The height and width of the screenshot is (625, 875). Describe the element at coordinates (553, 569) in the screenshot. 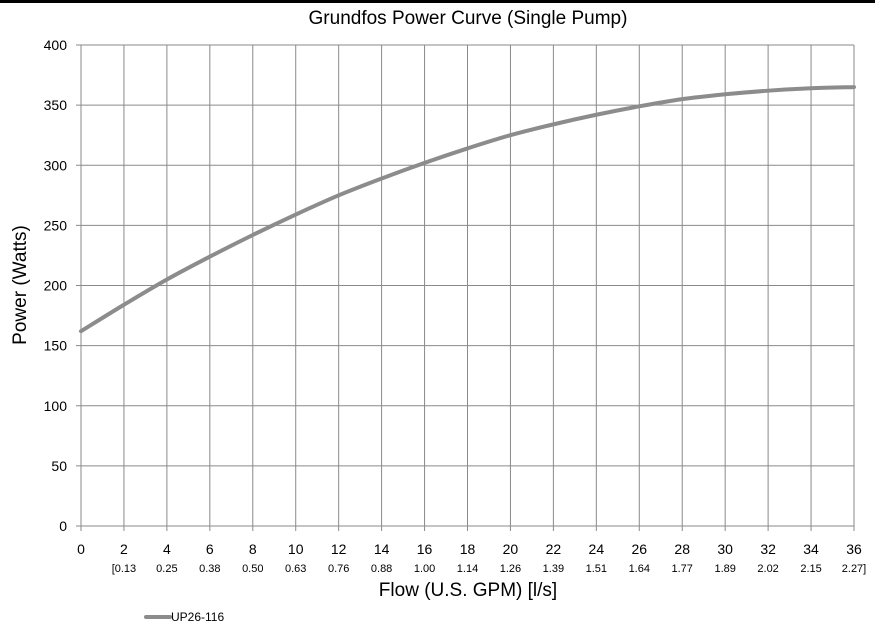

I see `x-secondary-tick-label-22: 1.39` at that location.